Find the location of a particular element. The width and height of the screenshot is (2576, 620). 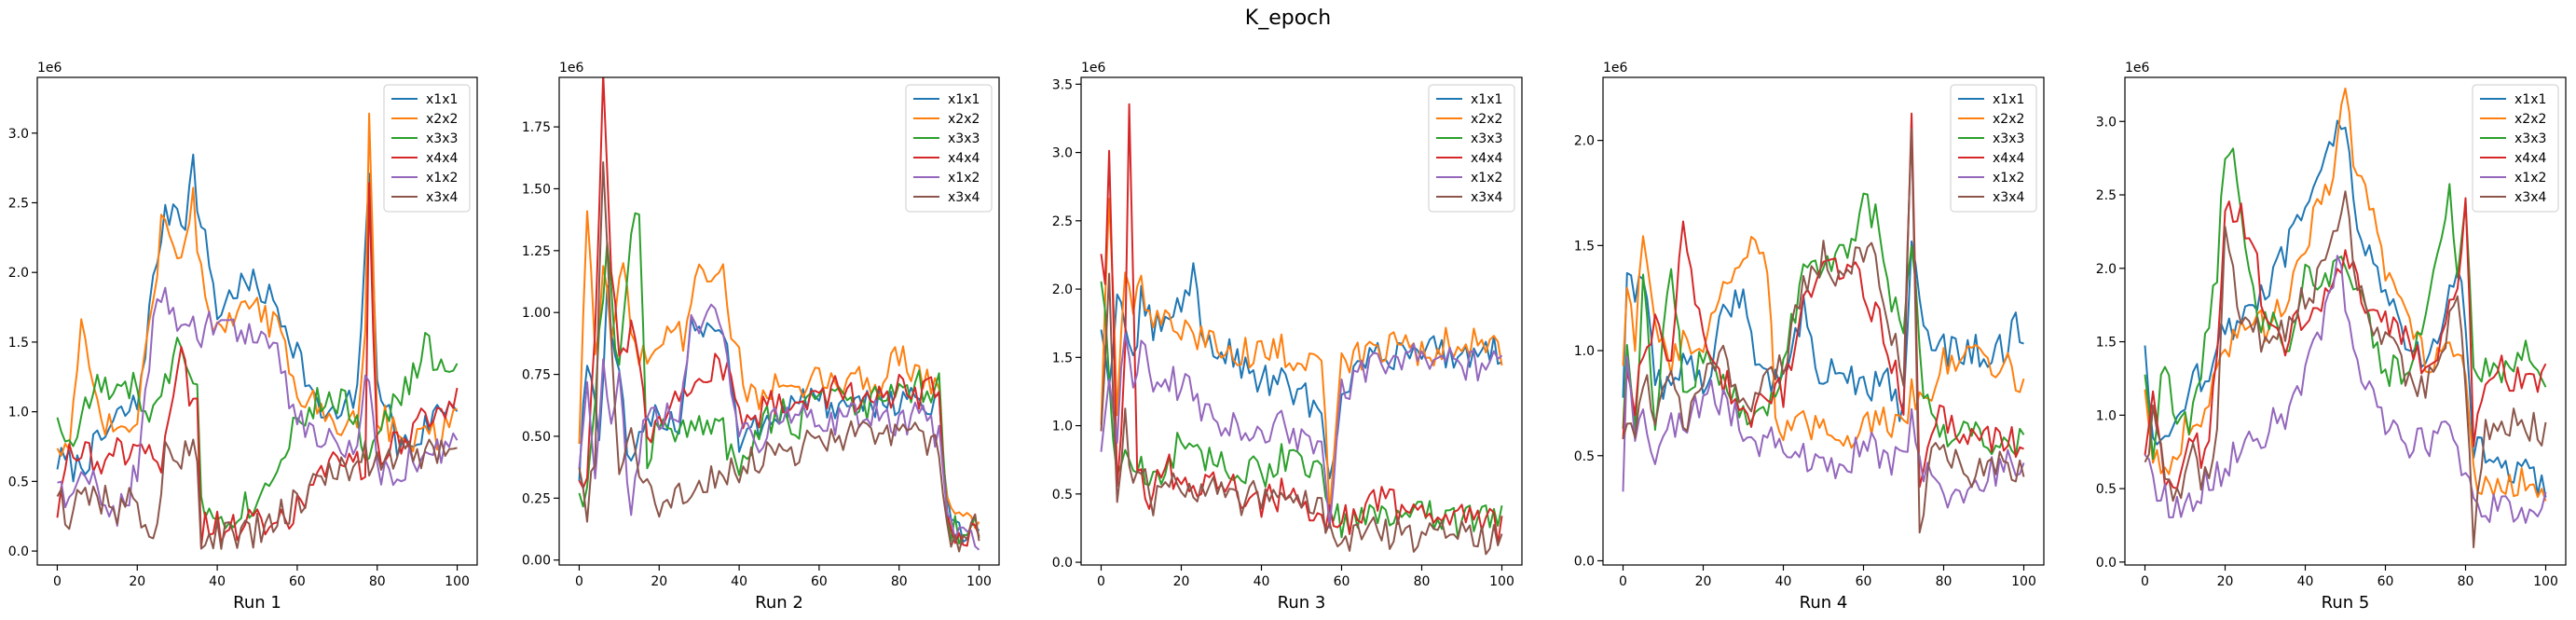

y-tick-label: 0.75 is located at coordinates (536, 375).